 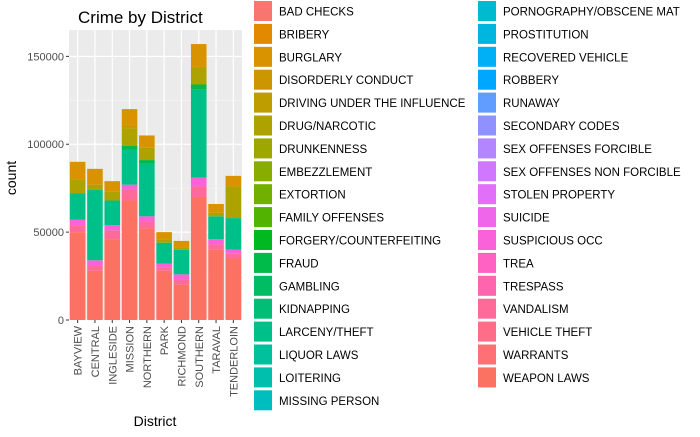 I want to click on legend-item: EMBEZZLEMENT, so click(x=313, y=171).